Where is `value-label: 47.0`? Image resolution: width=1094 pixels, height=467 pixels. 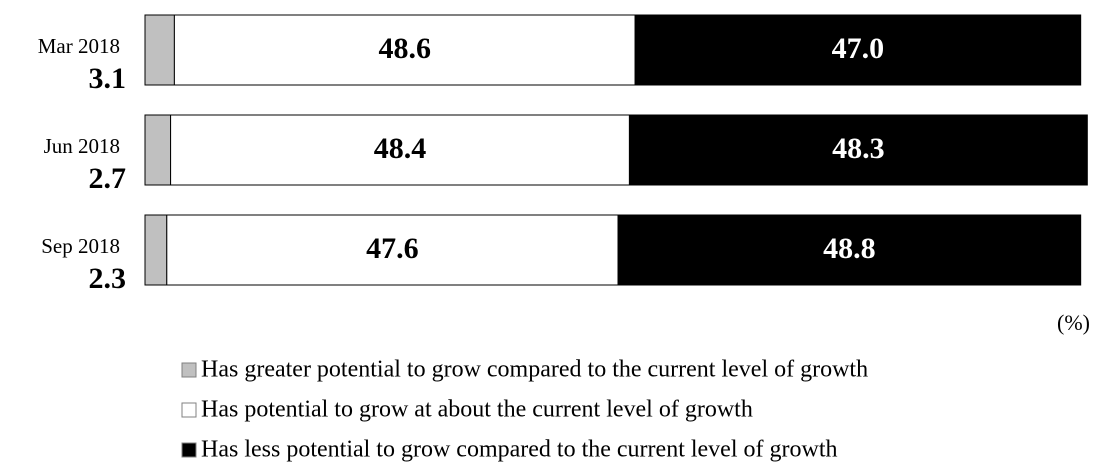
value-label: 47.0 is located at coordinates (858, 48).